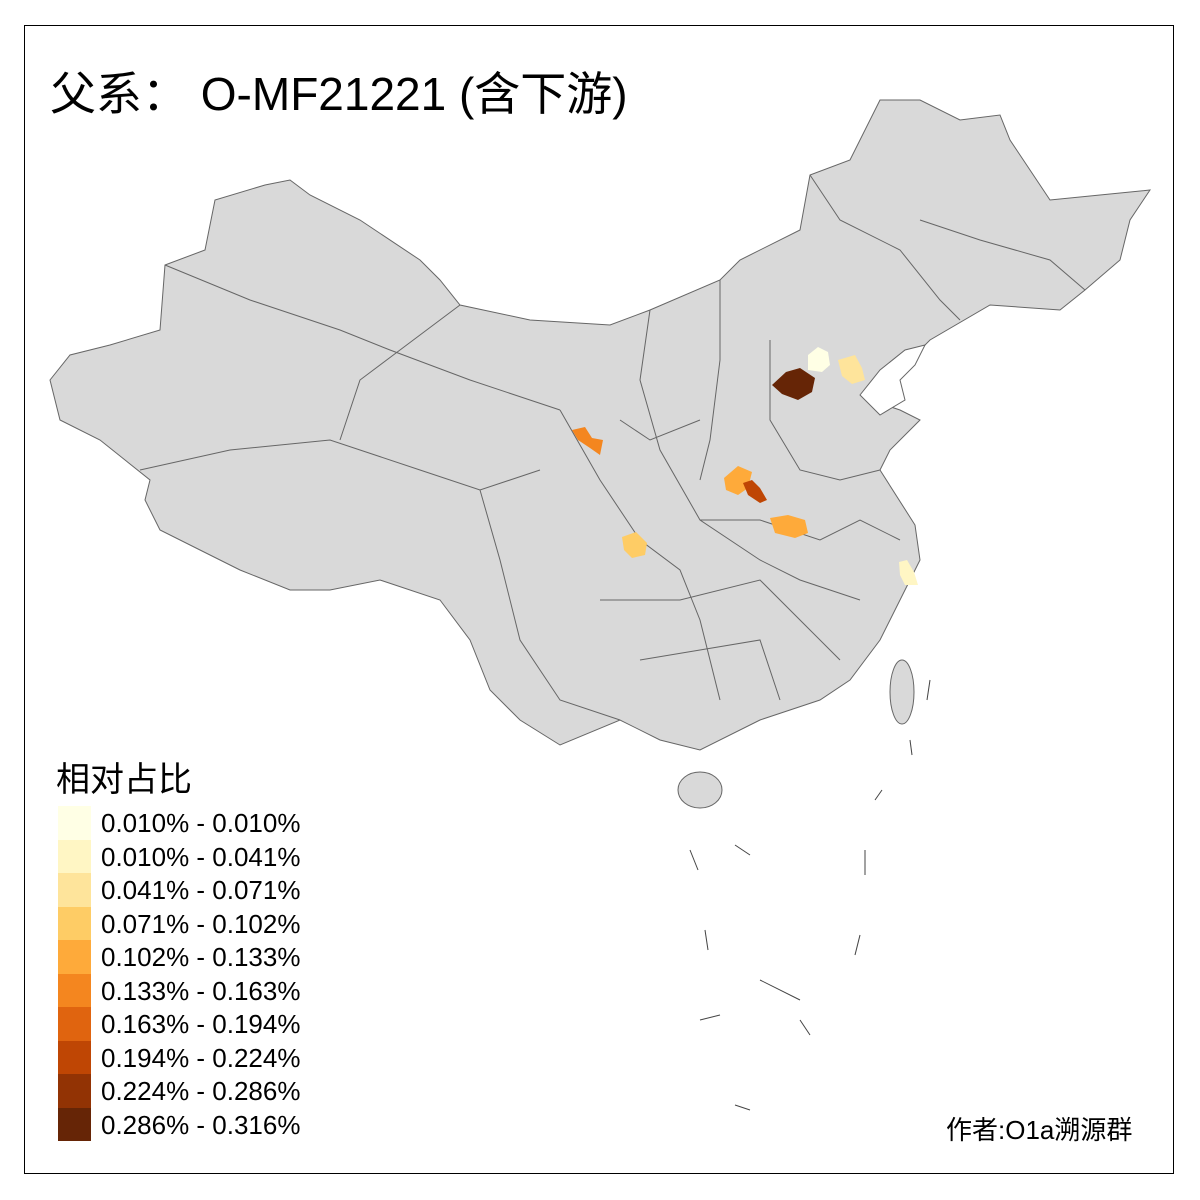 The image size is (1200, 1200). I want to click on legend-label: 0.102% - 0.133%, so click(201, 957).